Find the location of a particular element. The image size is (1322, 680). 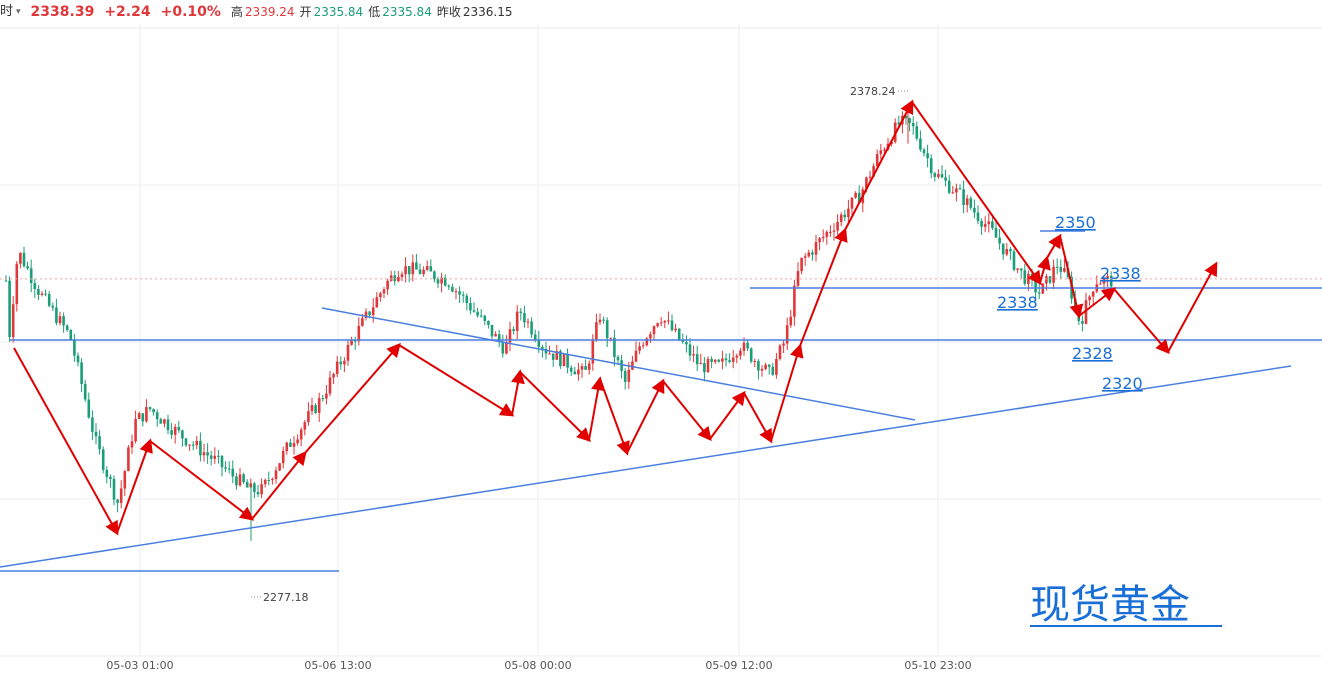

level-label: 2328 is located at coordinates (1092, 353).